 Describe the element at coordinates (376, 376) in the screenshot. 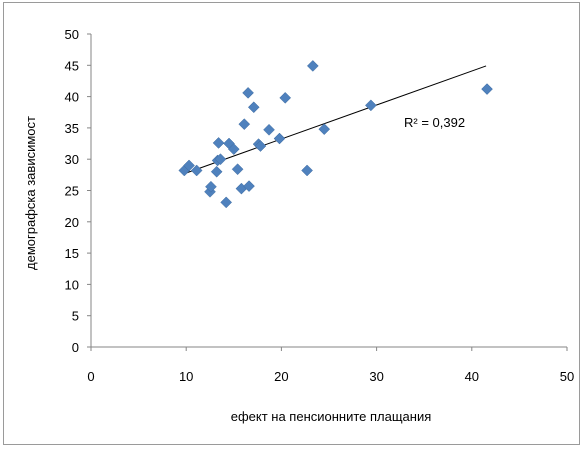

I see `x-tick-label: 30` at that location.